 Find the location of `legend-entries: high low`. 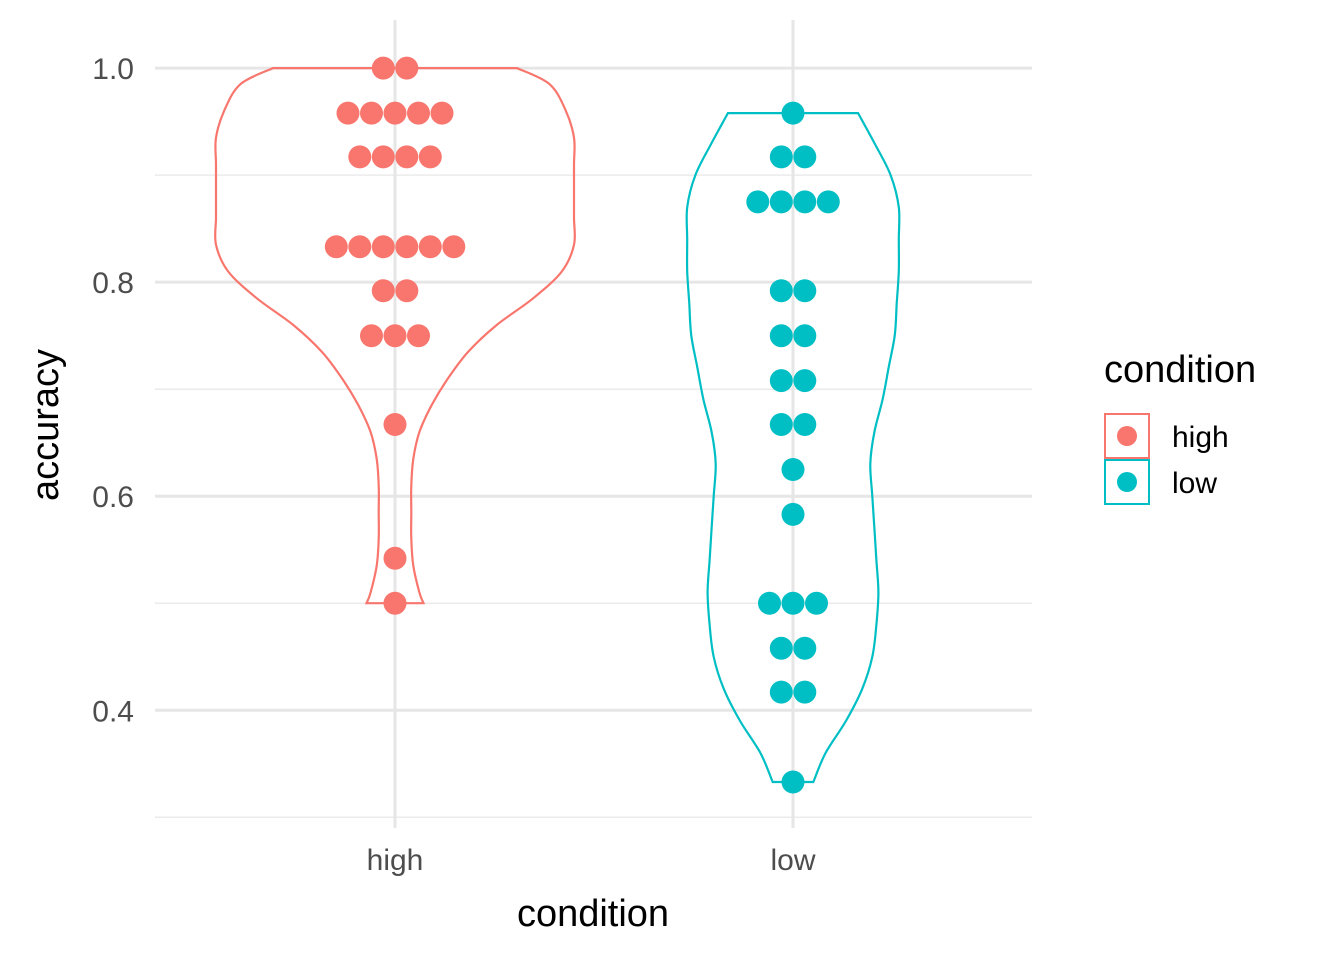

legend-entries: high low is located at coordinates (1166, 459).